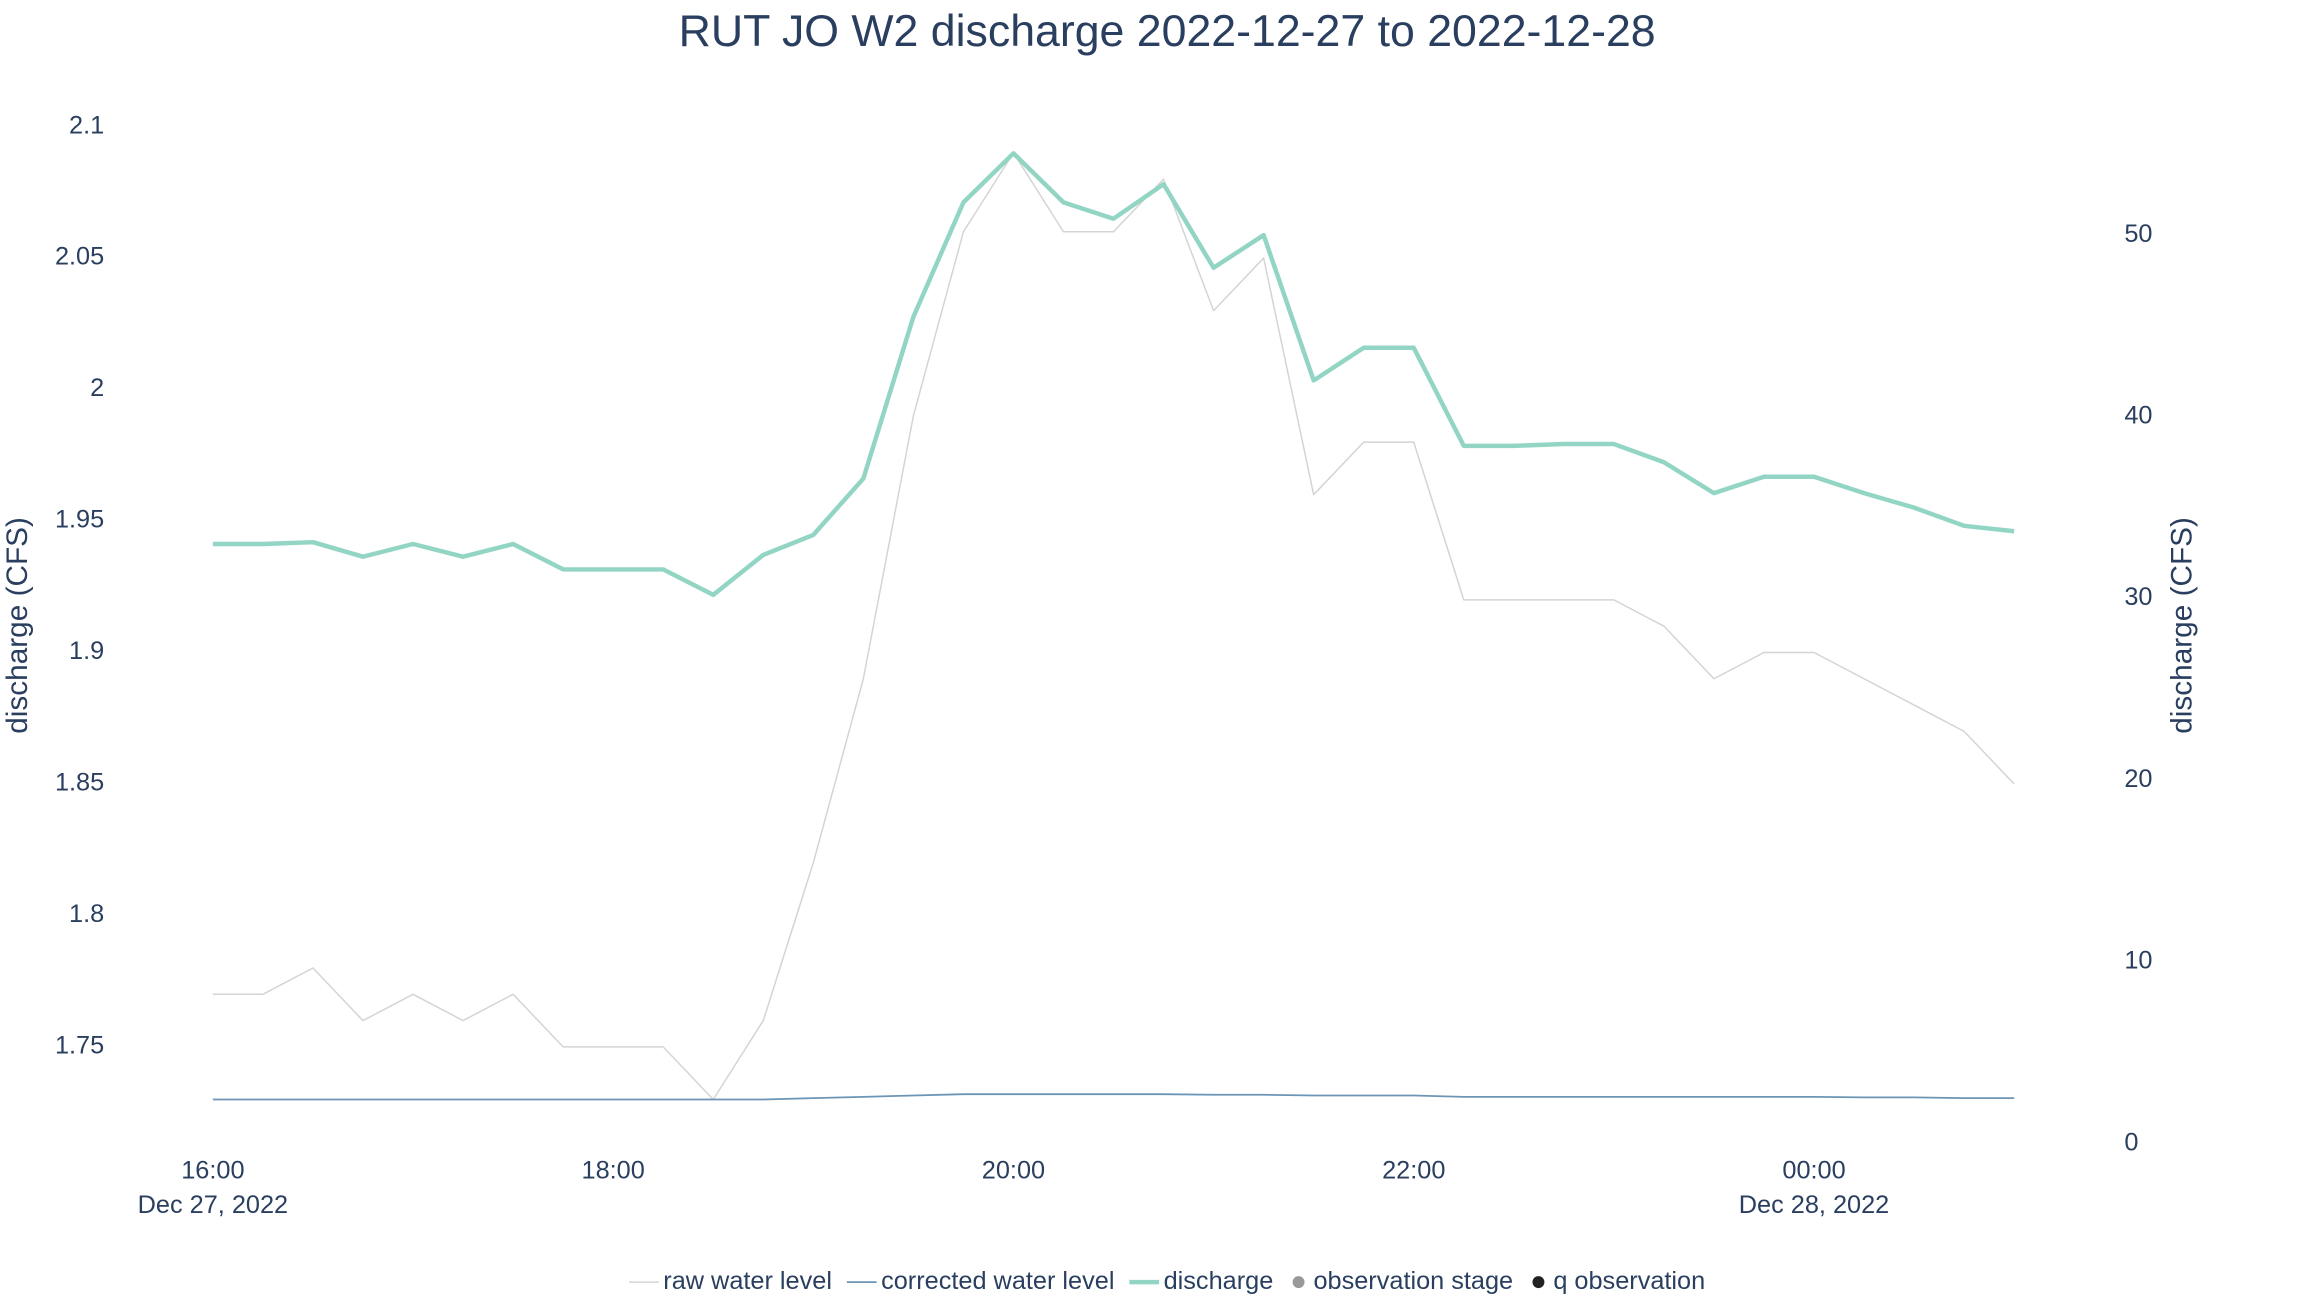 The height and width of the screenshot is (1300, 2300). What do you see at coordinates (2182, 625) in the screenshot?
I see `y2-axis-label: discharge (CFS)` at bounding box center [2182, 625].